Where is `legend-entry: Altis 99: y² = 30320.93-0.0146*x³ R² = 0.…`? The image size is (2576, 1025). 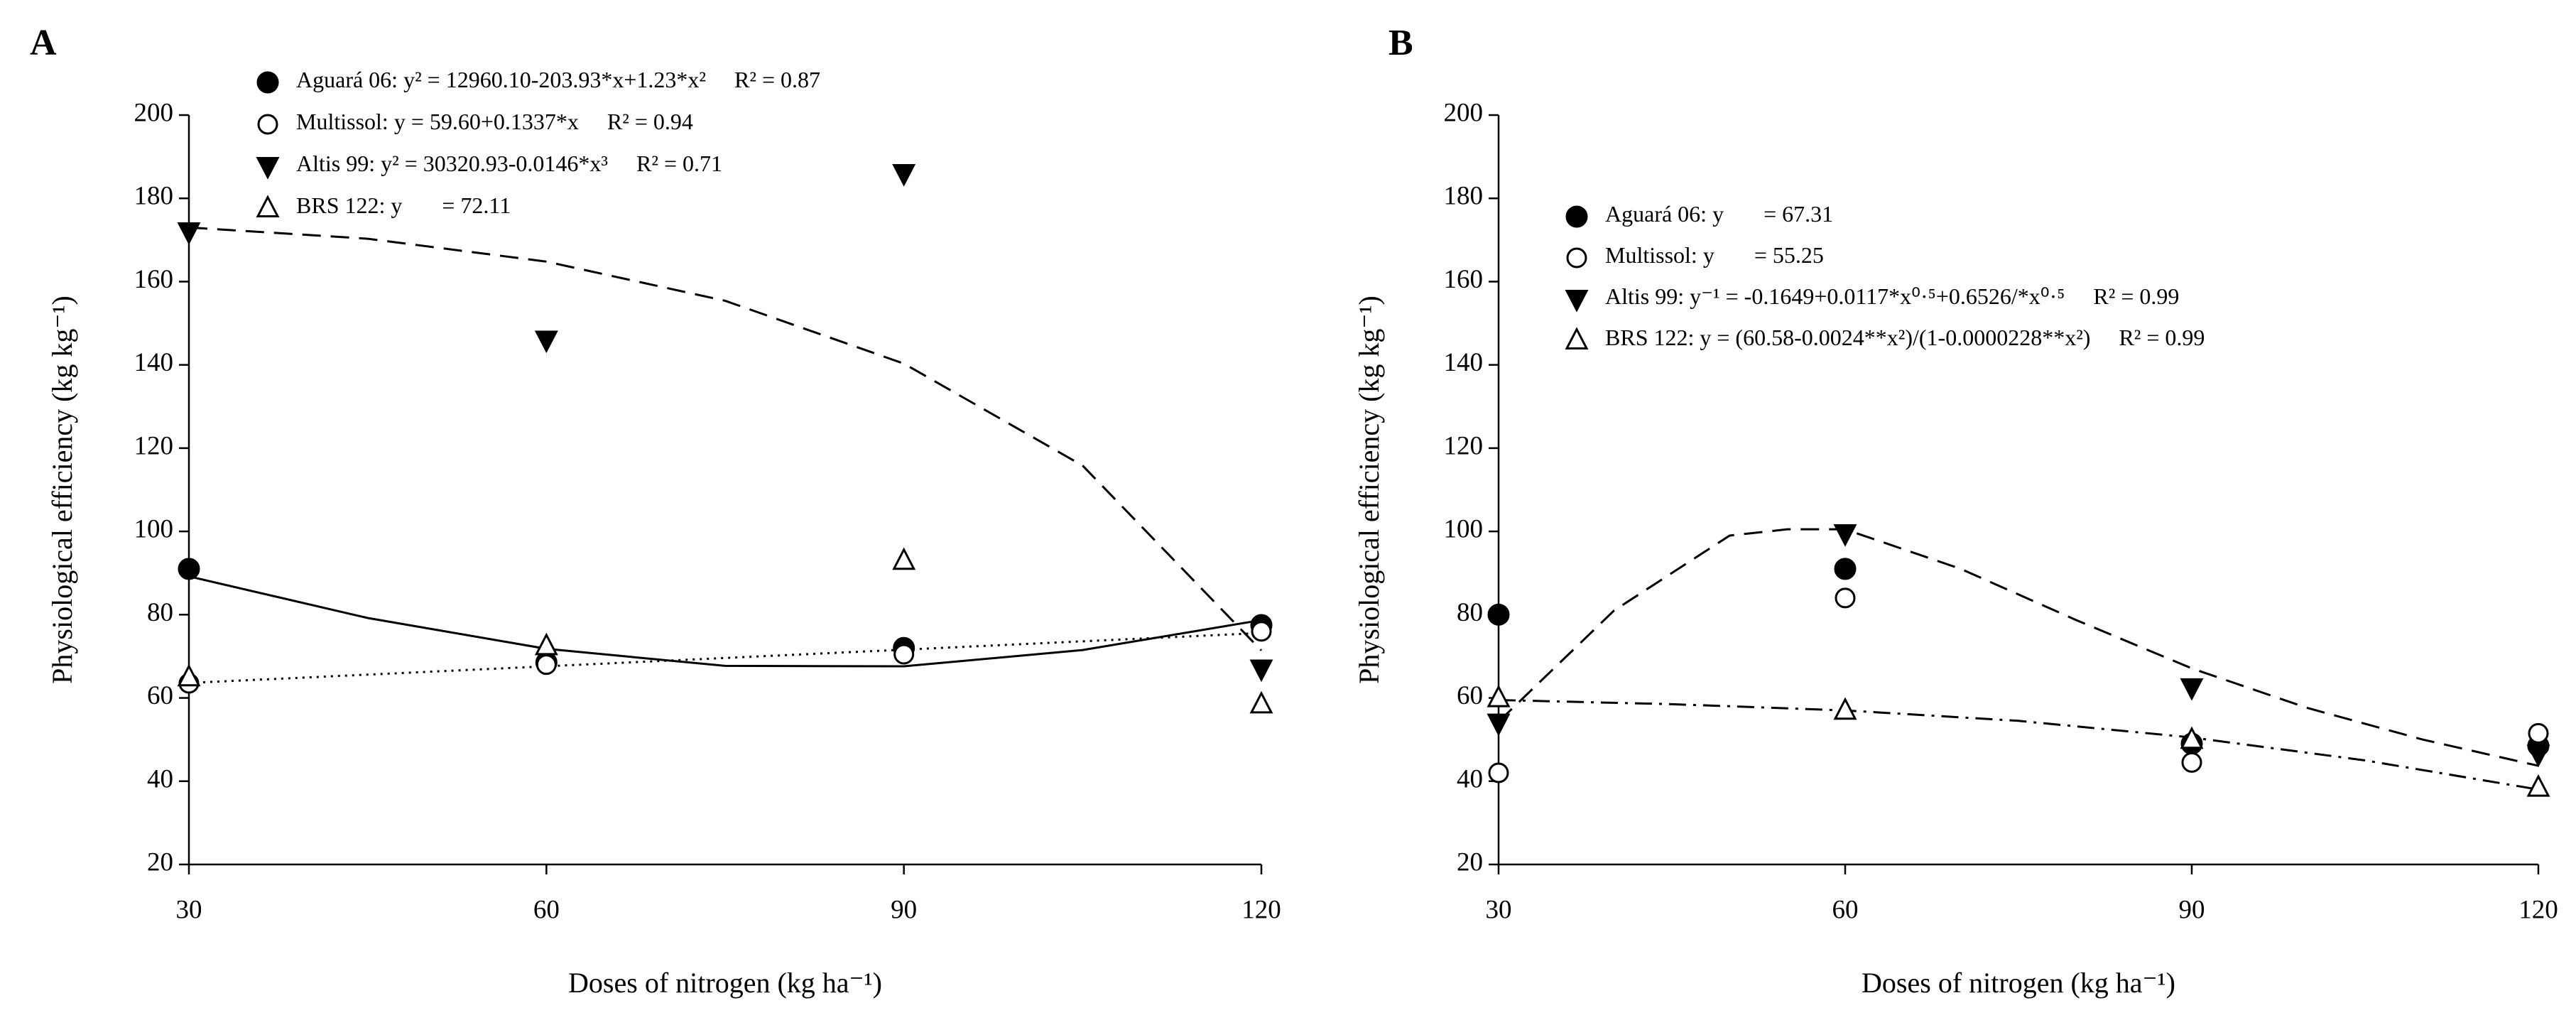
legend-entry: Altis 99: y² = 30320.93-0.0146*x³ R² = 0.… is located at coordinates (509, 163).